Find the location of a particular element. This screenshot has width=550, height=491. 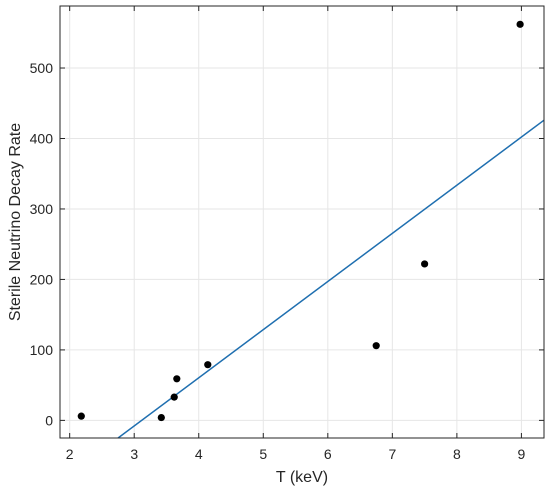

y-tick-label: 400 is located at coordinates (42, 138).